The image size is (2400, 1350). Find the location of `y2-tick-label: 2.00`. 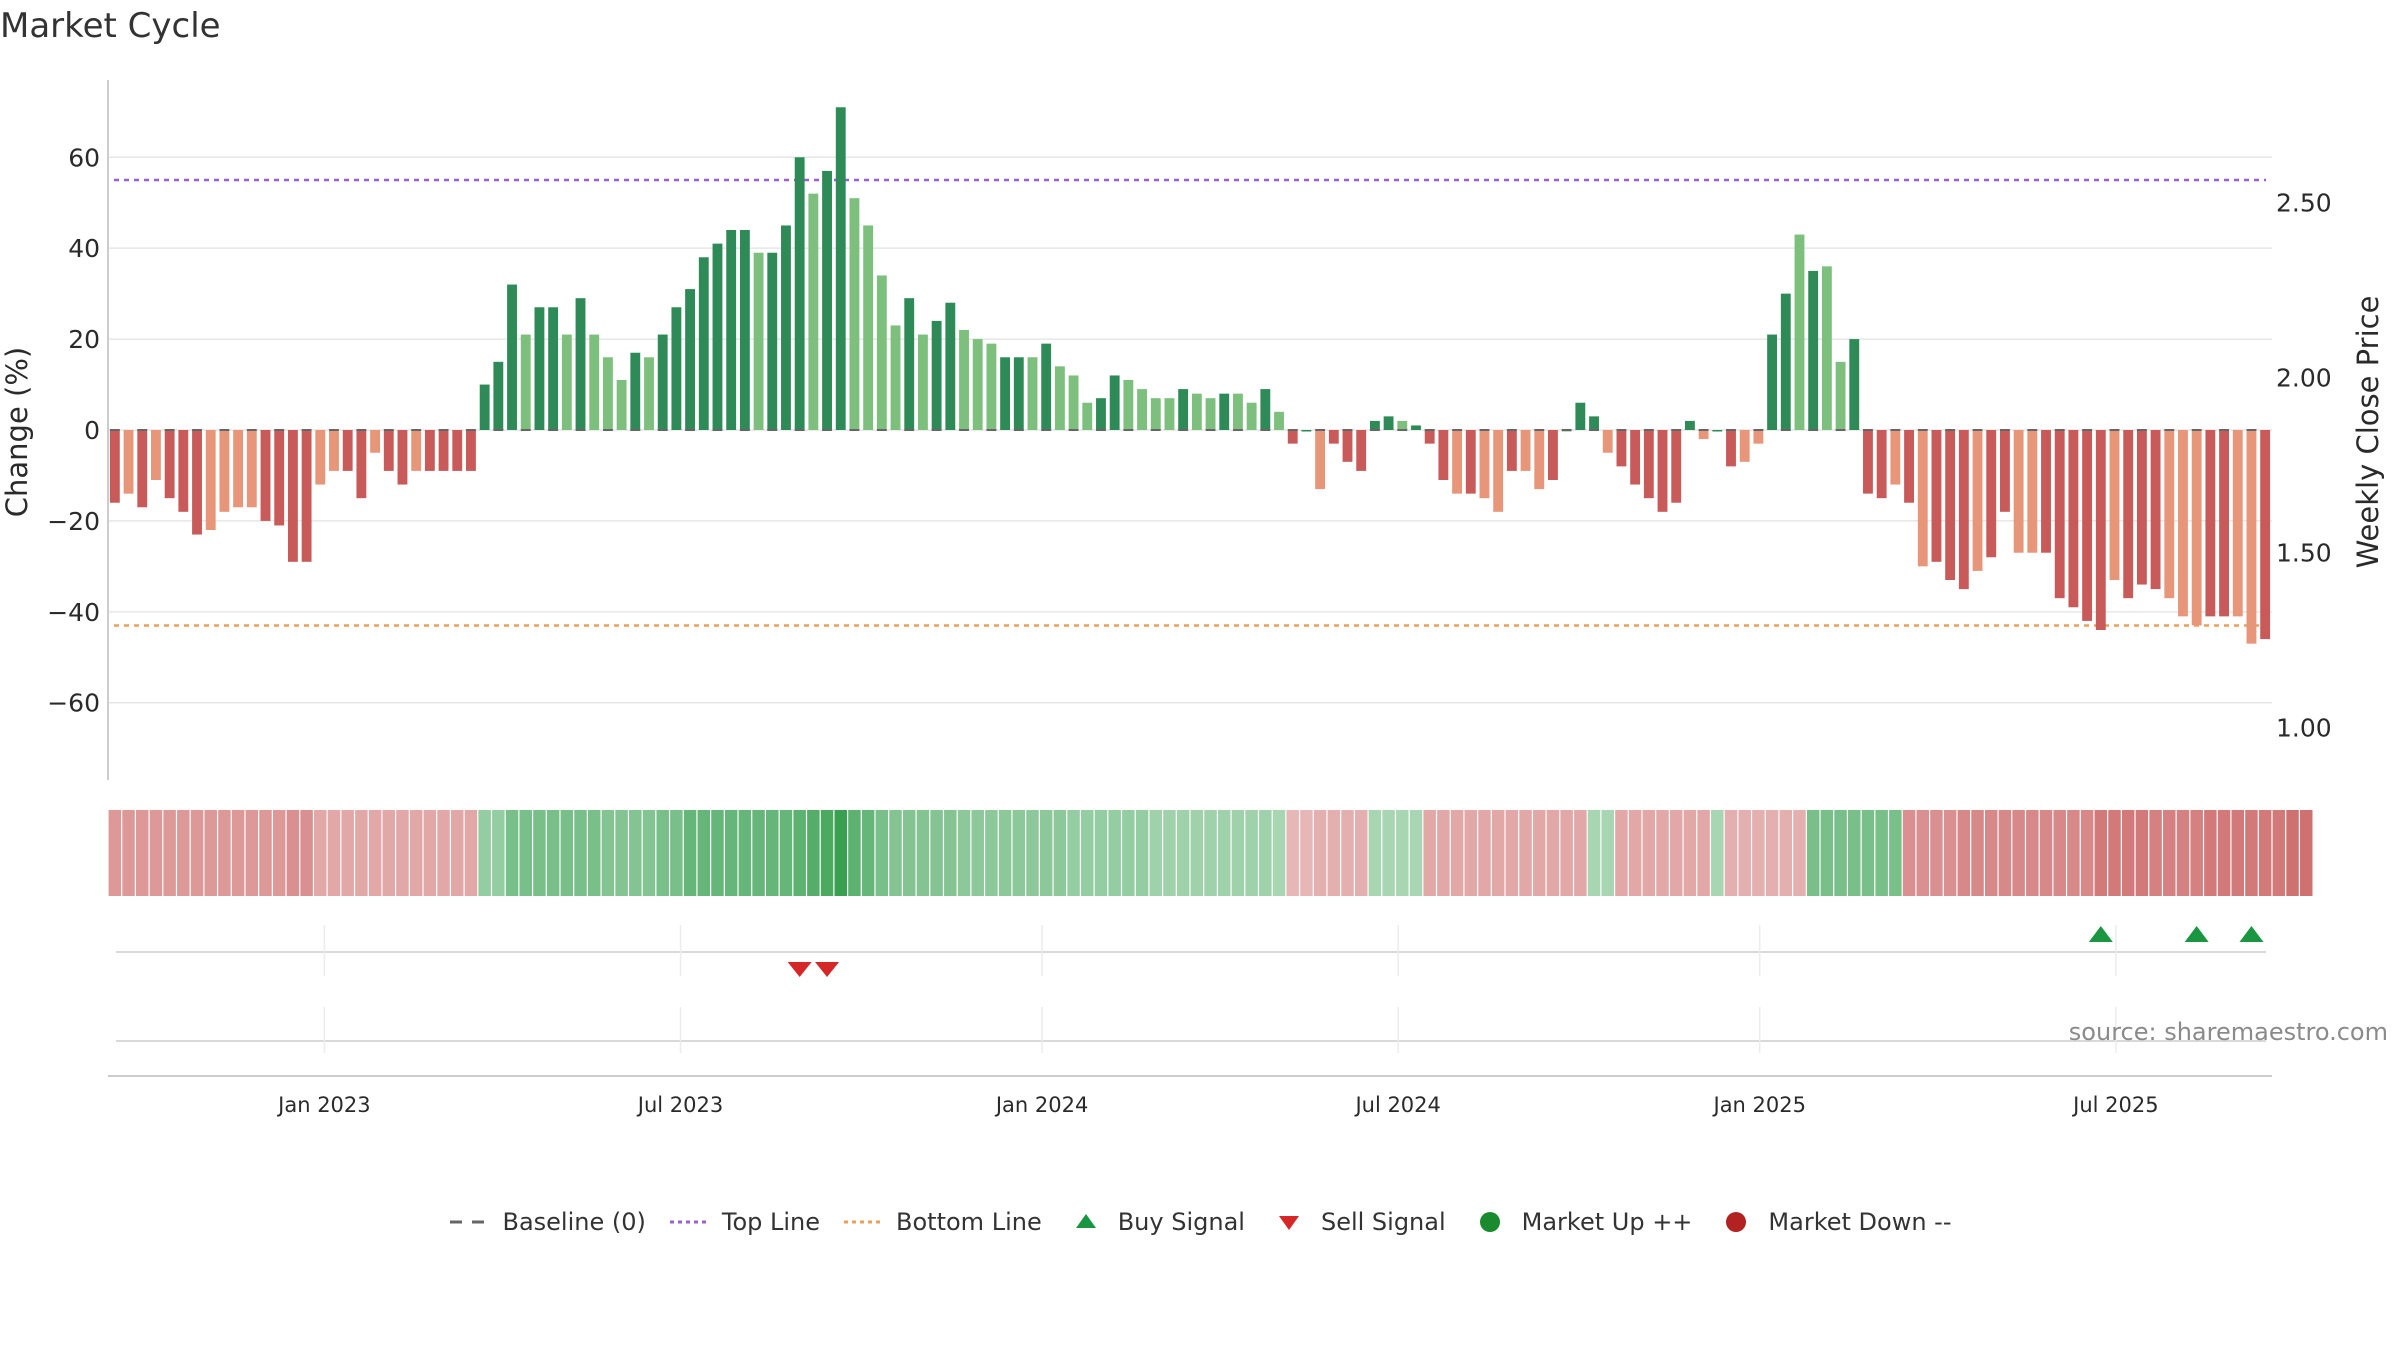

y2-tick-label: 2.00 is located at coordinates (2304, 378).